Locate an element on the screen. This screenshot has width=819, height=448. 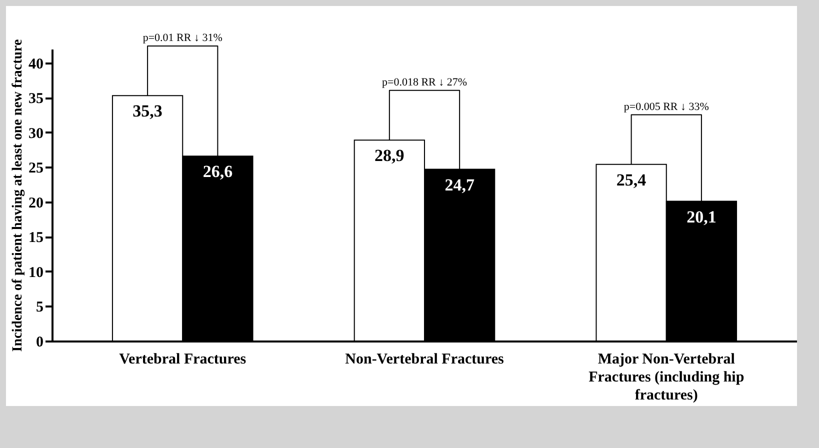
x-tick-label: Major Non-Vertebral Fractures (including hip fractures) is located at coordinates (666, 378).